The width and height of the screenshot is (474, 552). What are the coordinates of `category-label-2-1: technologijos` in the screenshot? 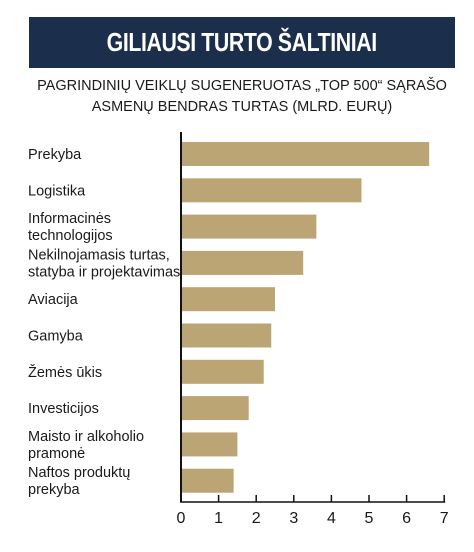 It's located at (70, 236).